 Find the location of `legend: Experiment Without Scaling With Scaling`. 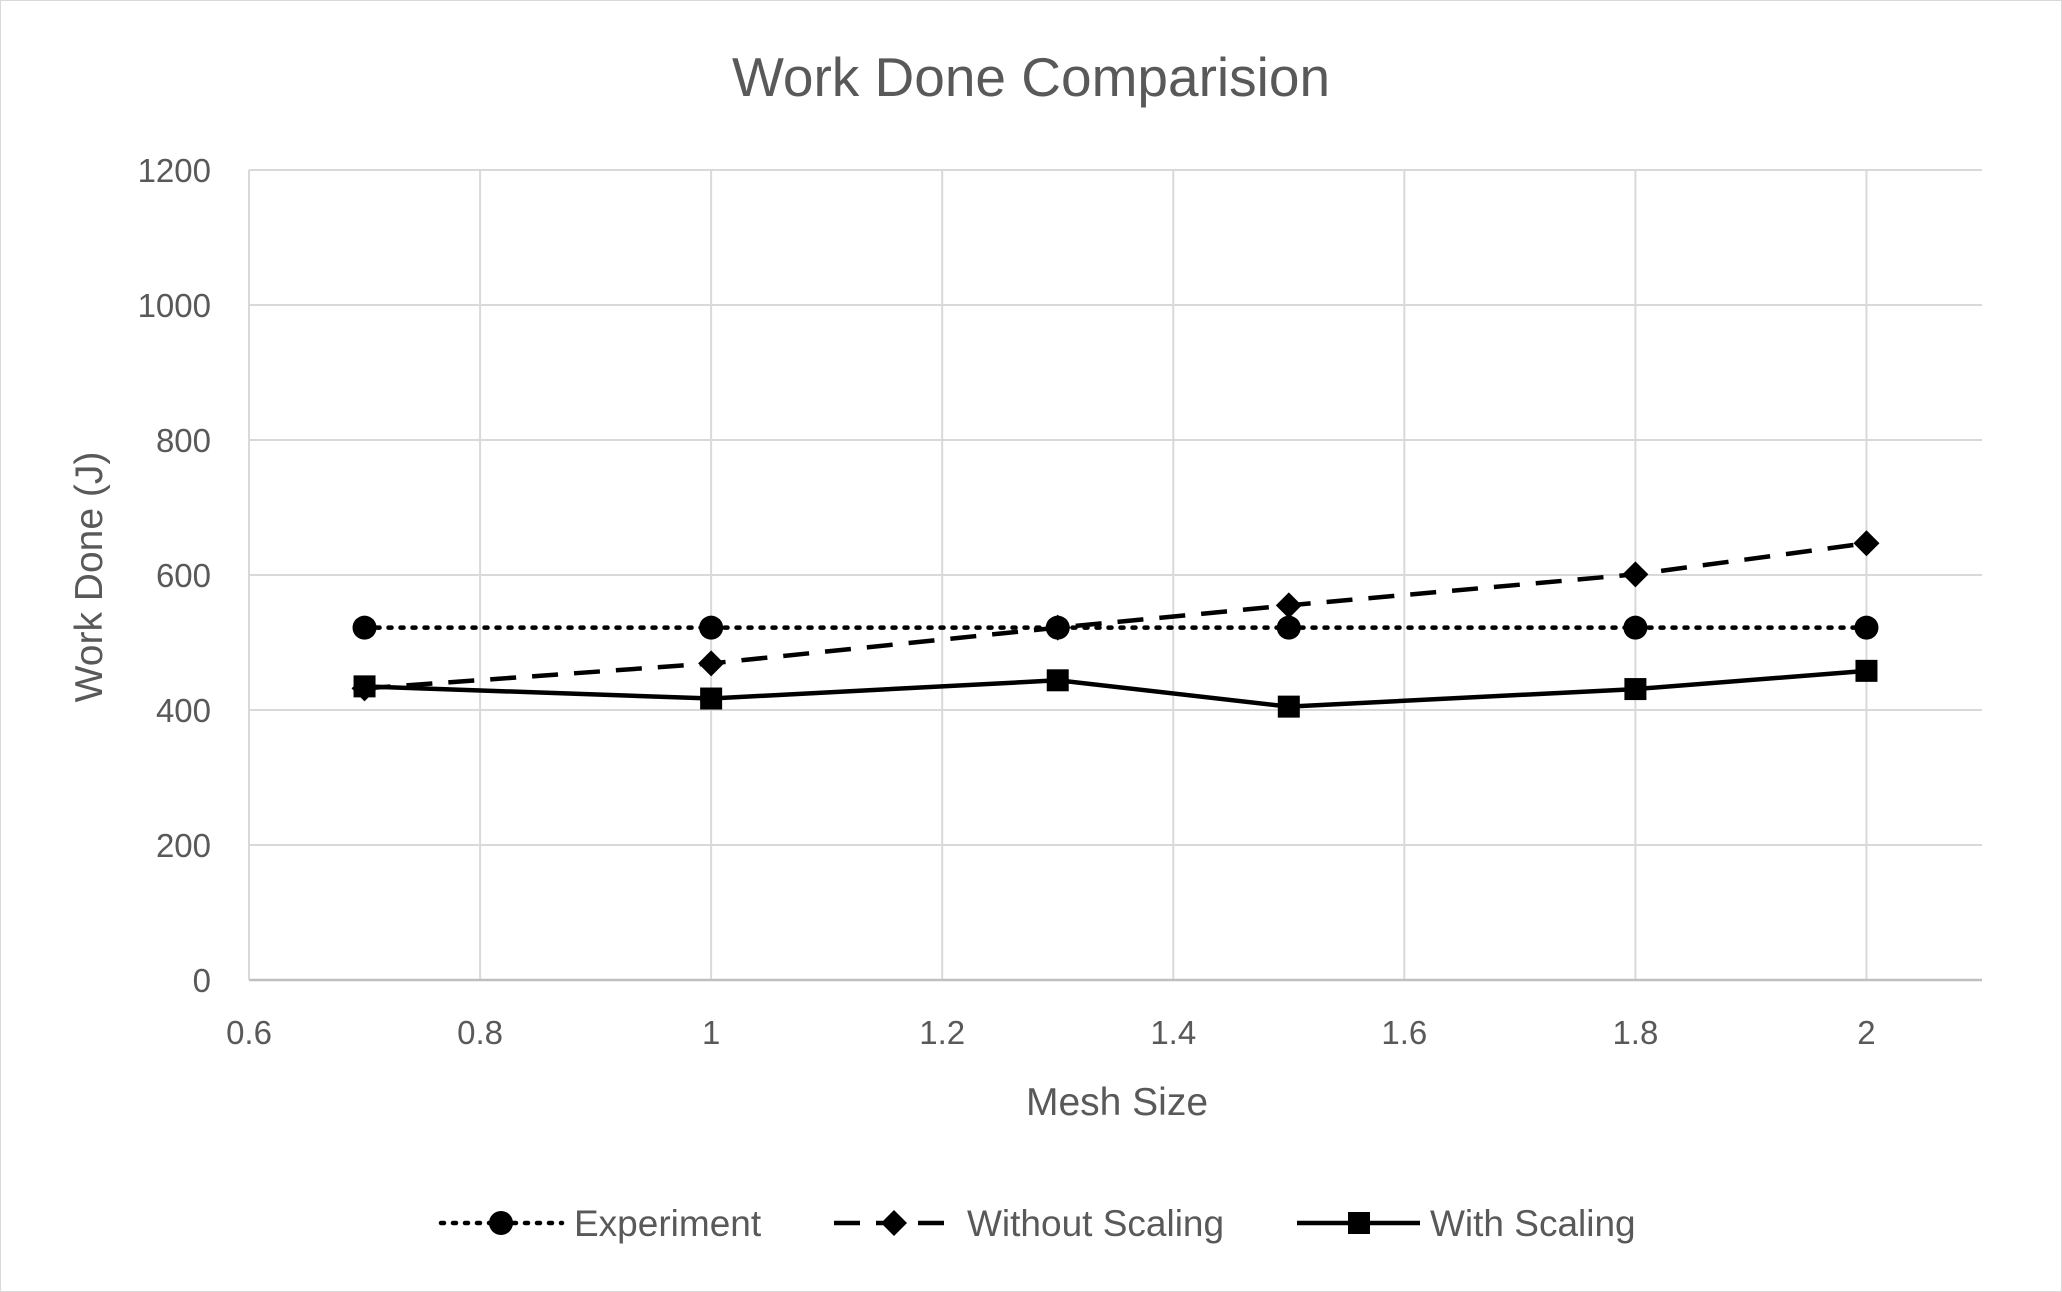

legend: Experiment Without Scaling With Scaling is located at coordinates (1037, 1223).